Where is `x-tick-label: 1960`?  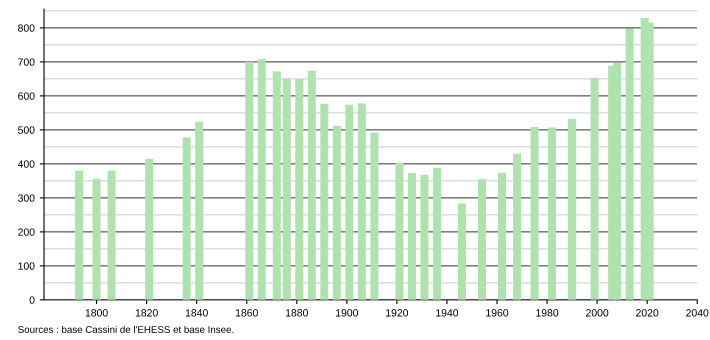 x-tick-label: 1960 is located at coordinates (497, 313).